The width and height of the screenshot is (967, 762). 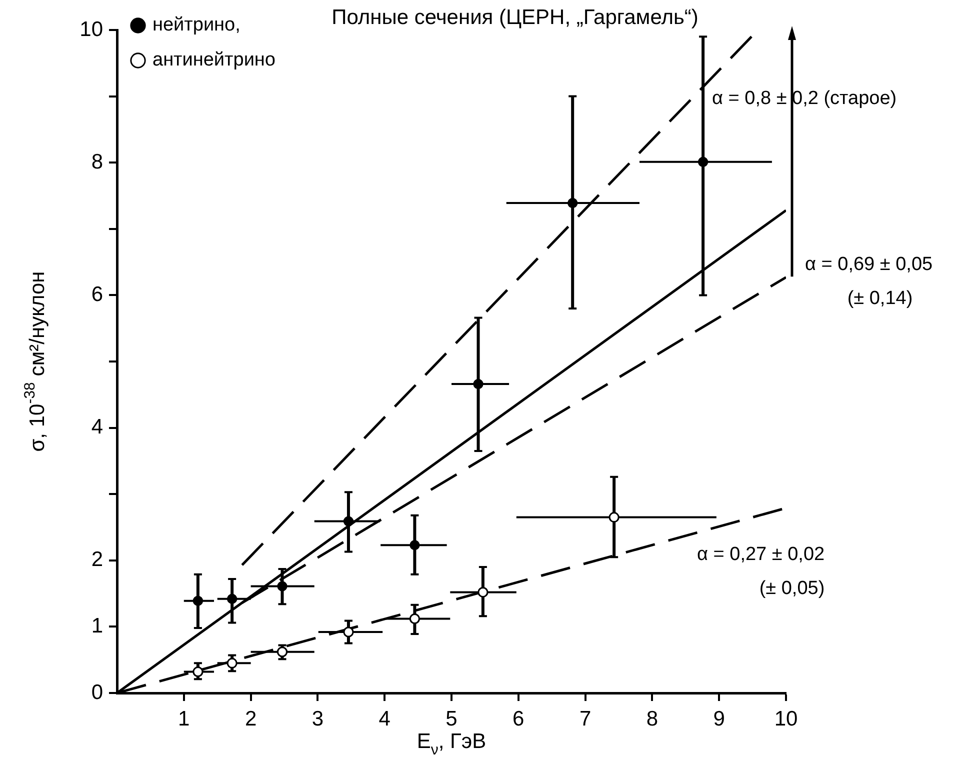 I want to click on annotation: α = 0,8 ± 0,2 (старое), so click(x=804, y=98).